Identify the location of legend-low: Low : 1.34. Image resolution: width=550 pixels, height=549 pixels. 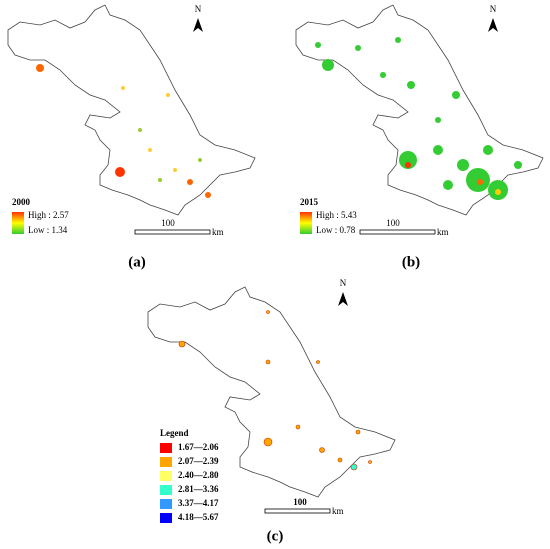
(48, 230).